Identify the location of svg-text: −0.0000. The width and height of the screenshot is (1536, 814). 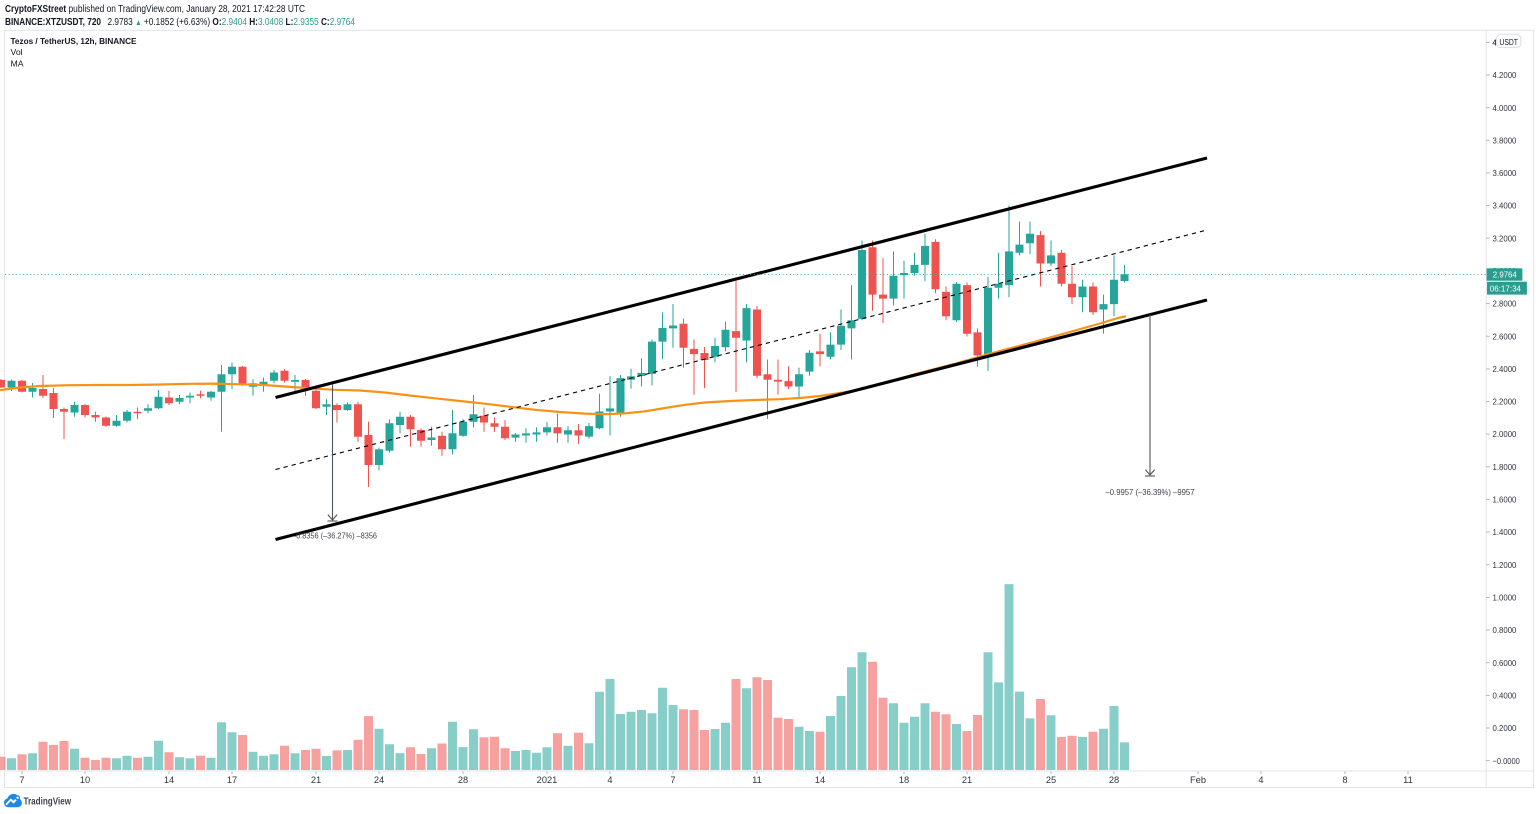
(1507, 761).